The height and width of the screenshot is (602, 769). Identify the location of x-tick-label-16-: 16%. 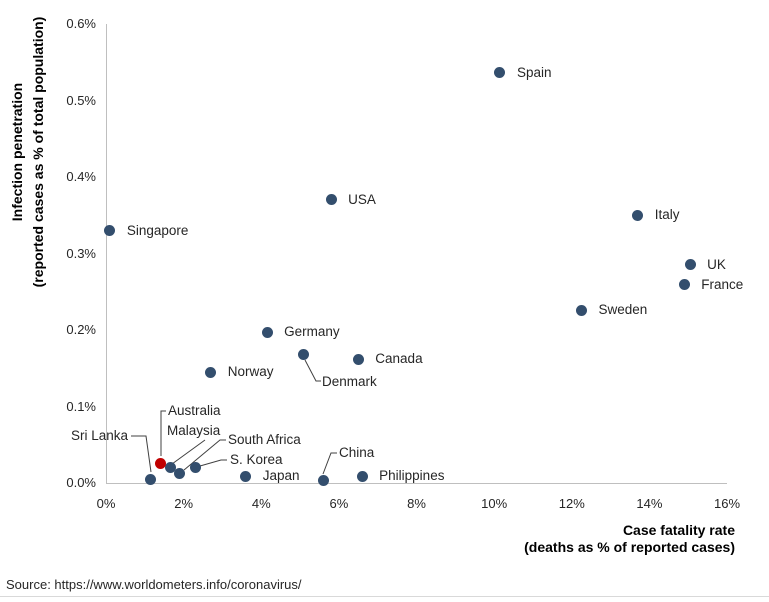
(727, 503).